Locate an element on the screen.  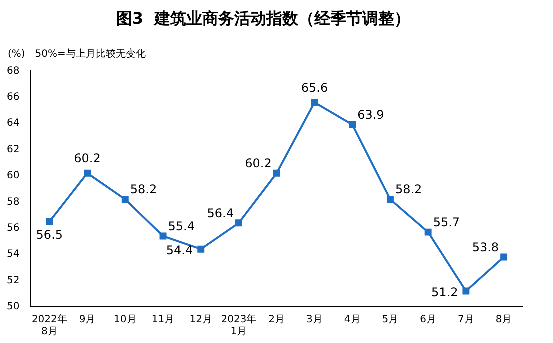
x-tick-label: 2023年 1月 is located at coordinates (239, 326).